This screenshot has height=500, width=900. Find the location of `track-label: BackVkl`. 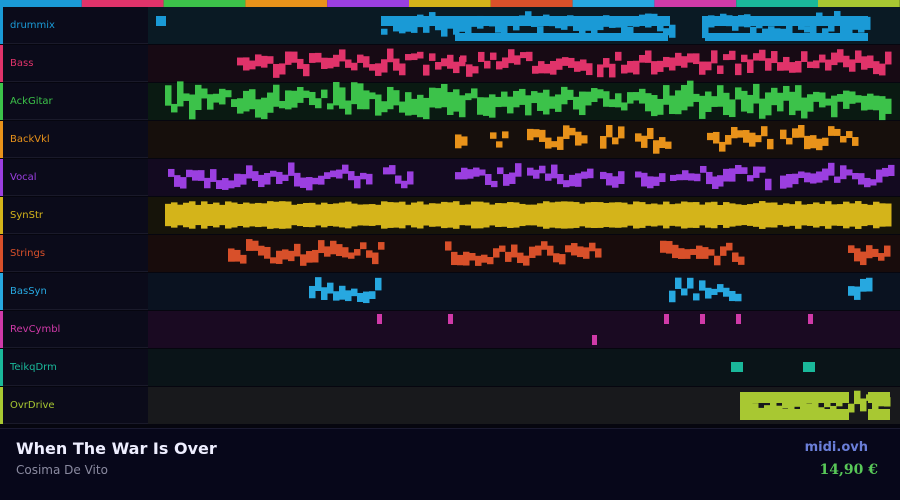

track-label: BackVkl is located at coordinates (74, 139).